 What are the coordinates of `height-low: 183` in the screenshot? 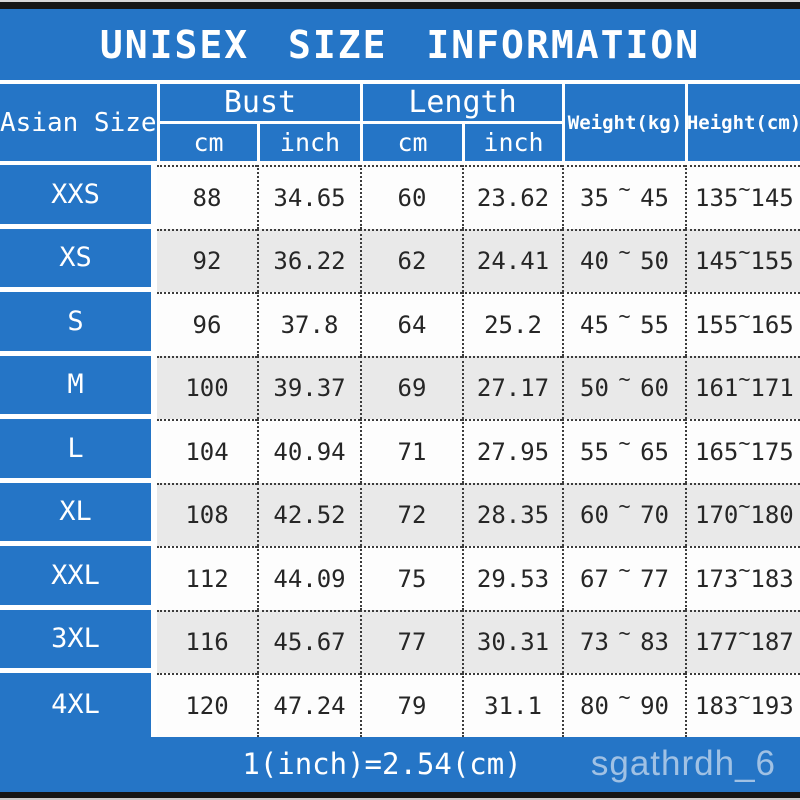 It's located at (717, 705).